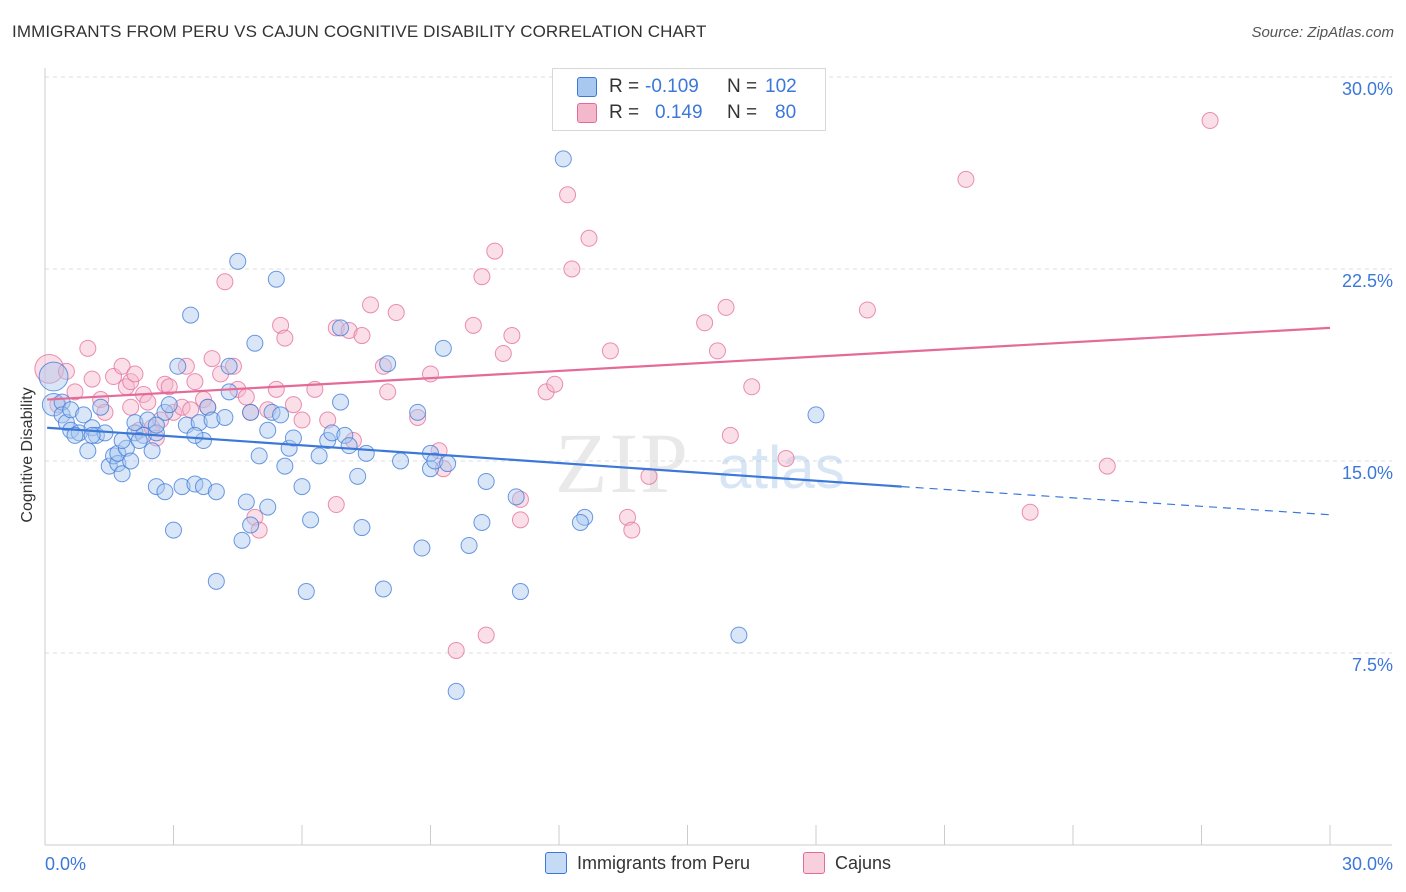 The height and width of the screenshot is (892, 1406). Describe the element at coordinates (1322, 32) in the screenshot. I see `source-label: Source: ZipAtlas.com` at that location.